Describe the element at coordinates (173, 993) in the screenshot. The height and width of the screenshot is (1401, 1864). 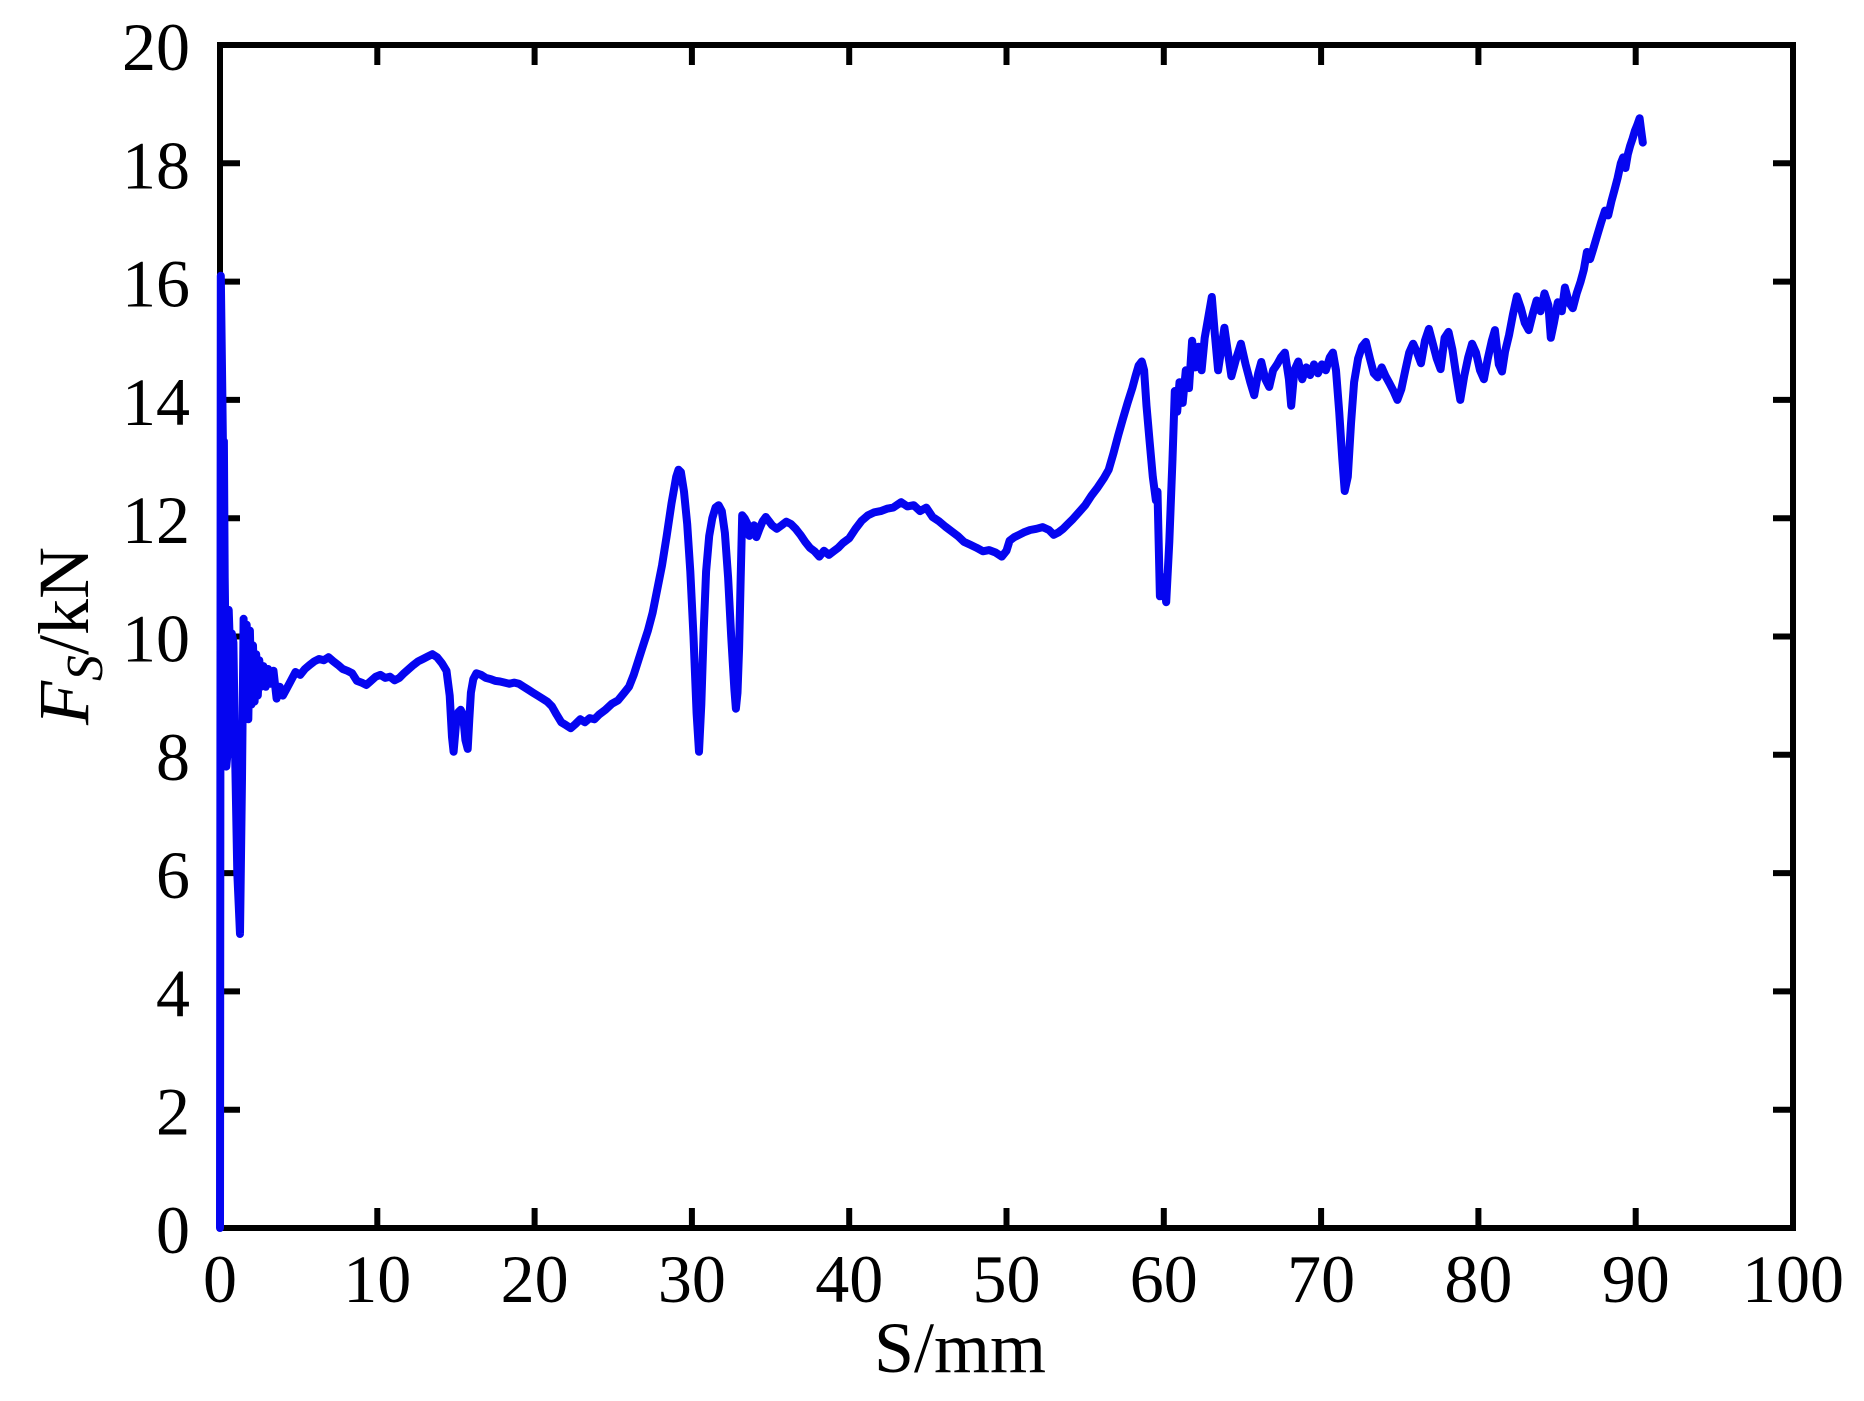
I see `y-tick-label: 4` at that location.